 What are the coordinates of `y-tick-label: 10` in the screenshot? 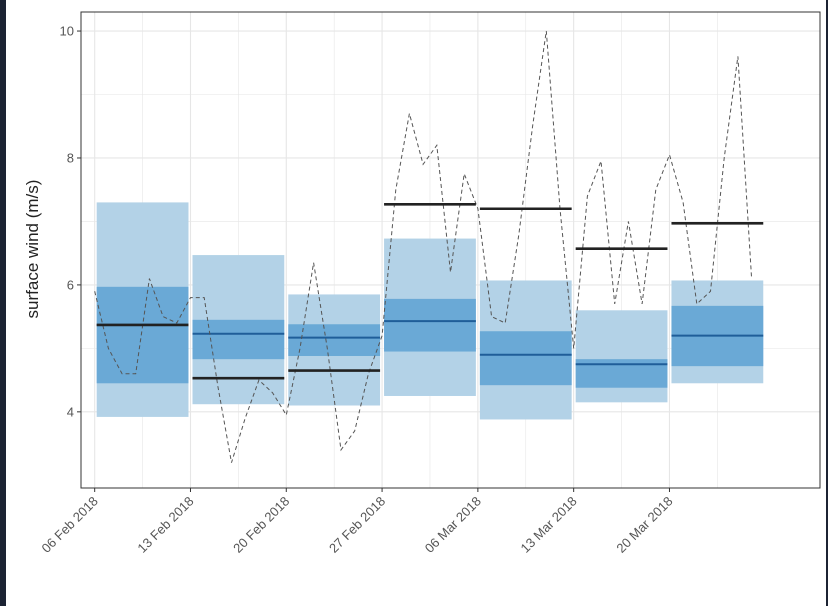 It's located at (67, 31).